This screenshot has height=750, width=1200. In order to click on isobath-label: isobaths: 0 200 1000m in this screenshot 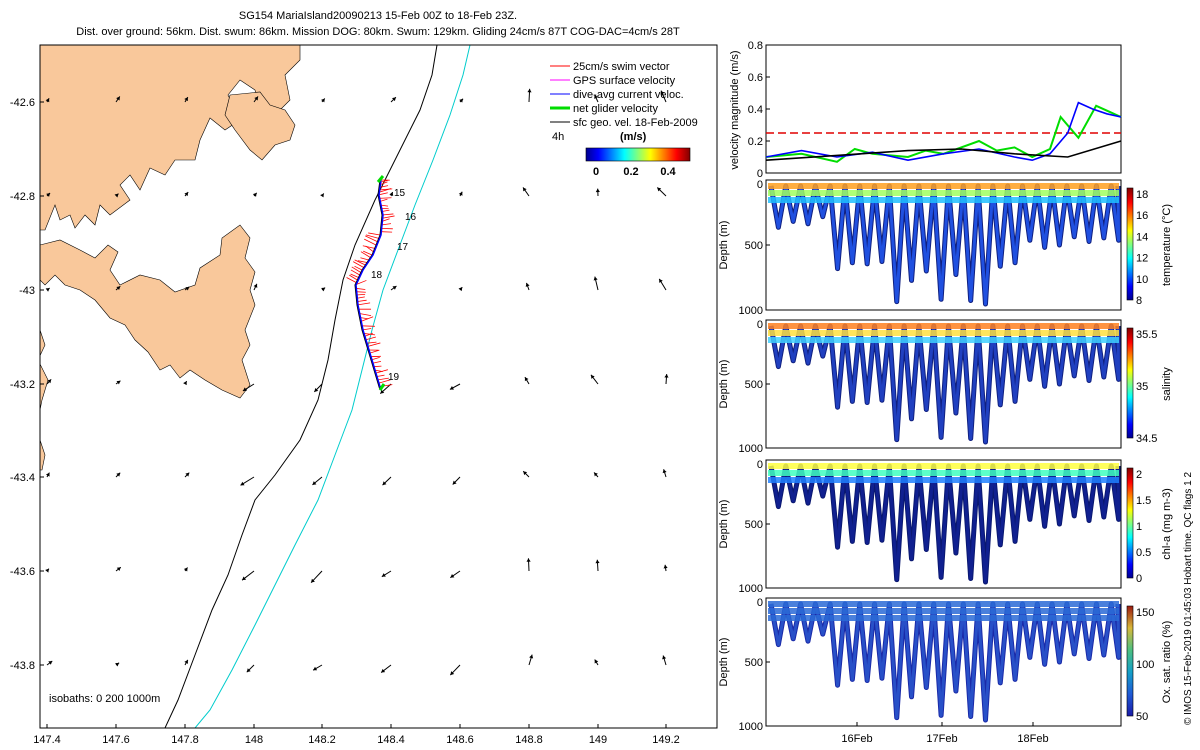, I will do `click(104, 699)`.